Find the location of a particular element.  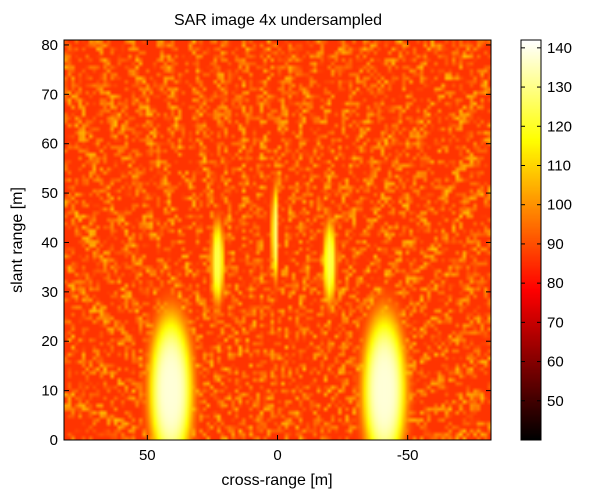

x-tick-label: 0 is located at coordinates (277, 455).